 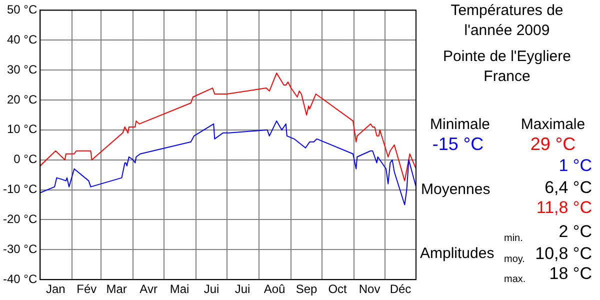 I want to click on x-tick-label: Fév, so click(x=86, y=289).